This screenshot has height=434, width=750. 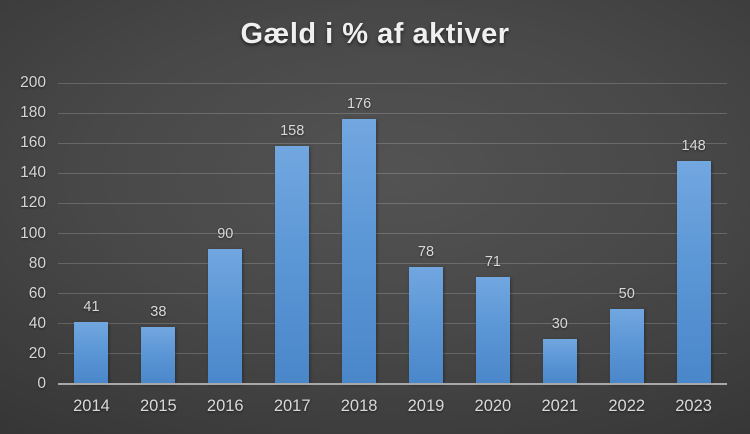 I want to click on bar-2020, so click(x=492, y=330).